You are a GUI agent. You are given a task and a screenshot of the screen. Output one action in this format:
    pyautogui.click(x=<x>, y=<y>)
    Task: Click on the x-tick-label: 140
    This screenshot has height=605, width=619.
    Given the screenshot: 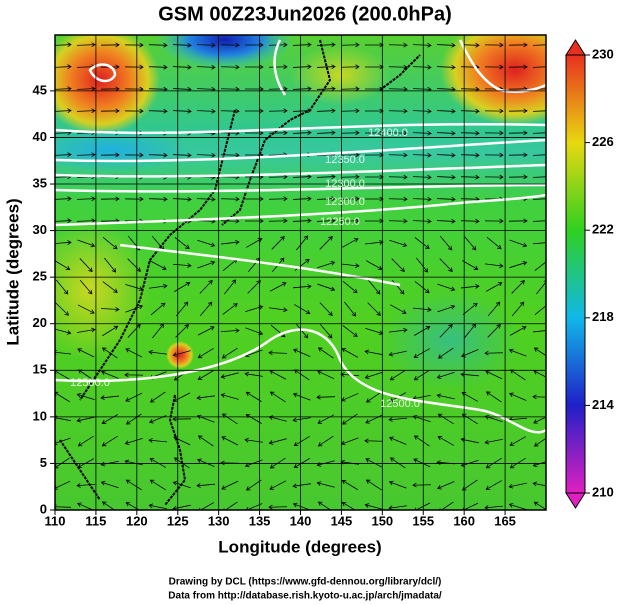 What is the action you would take?
    pyautogui.click(x=301, y=520)
    